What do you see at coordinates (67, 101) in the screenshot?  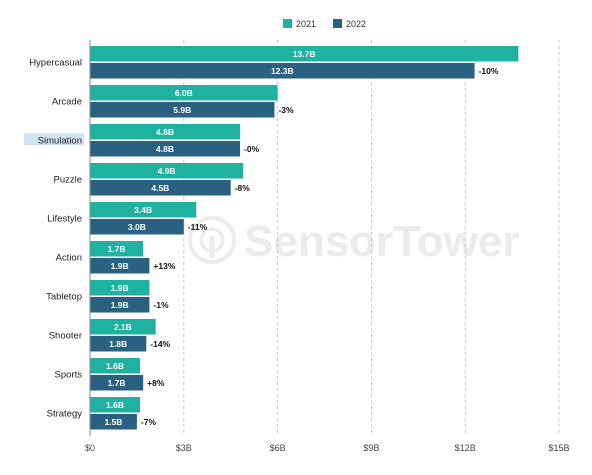 I see `category-label-arcade: Arcade` at bounding box center [67, 101].